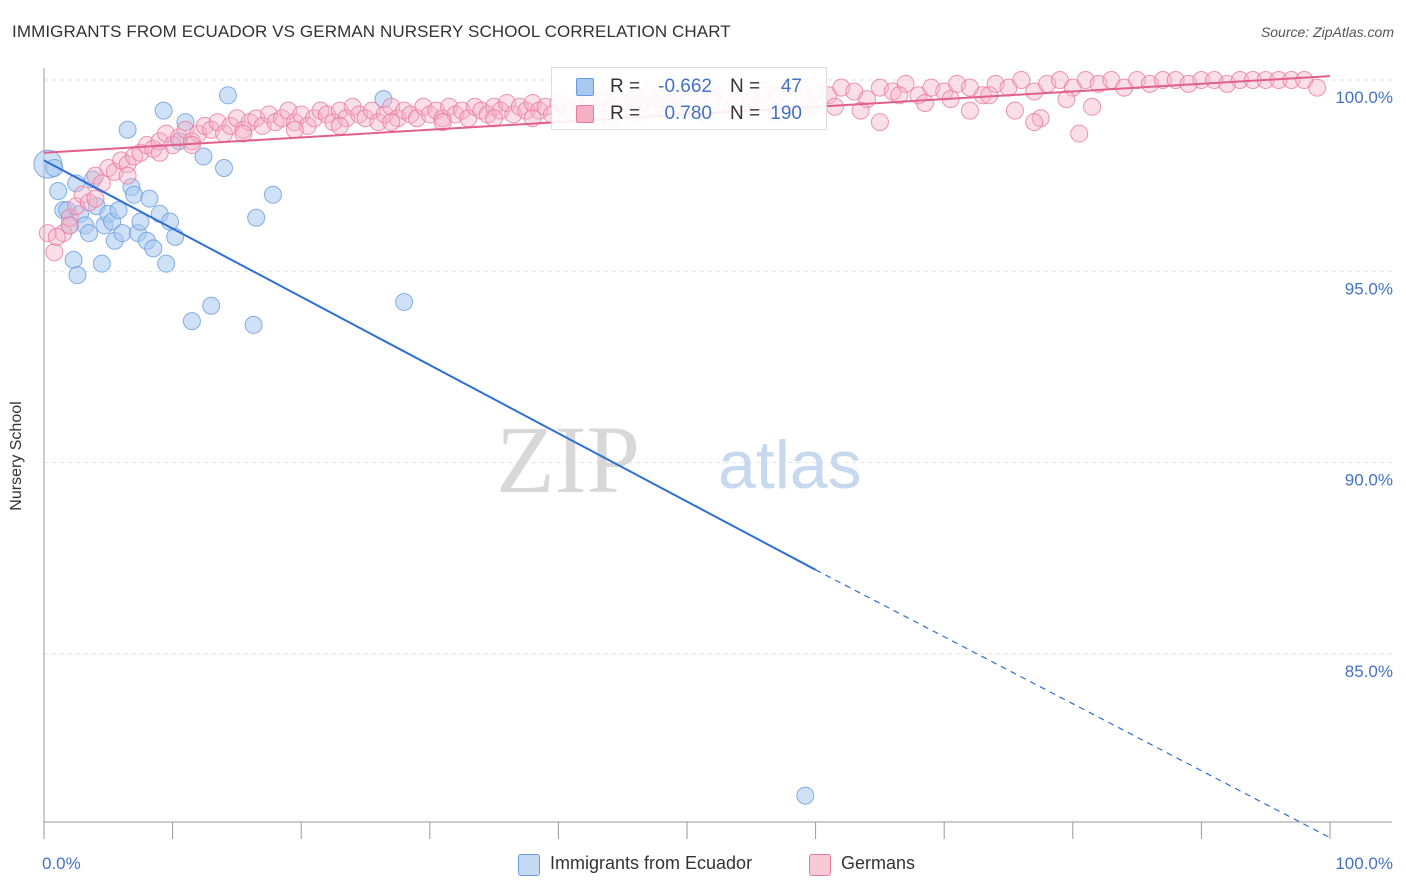 This screenshot has width=1406, height=892. Describe the element at coordinates (651, 863) in the screenshot. I see `legend-label: Immigrants from Ecuador` at that location.